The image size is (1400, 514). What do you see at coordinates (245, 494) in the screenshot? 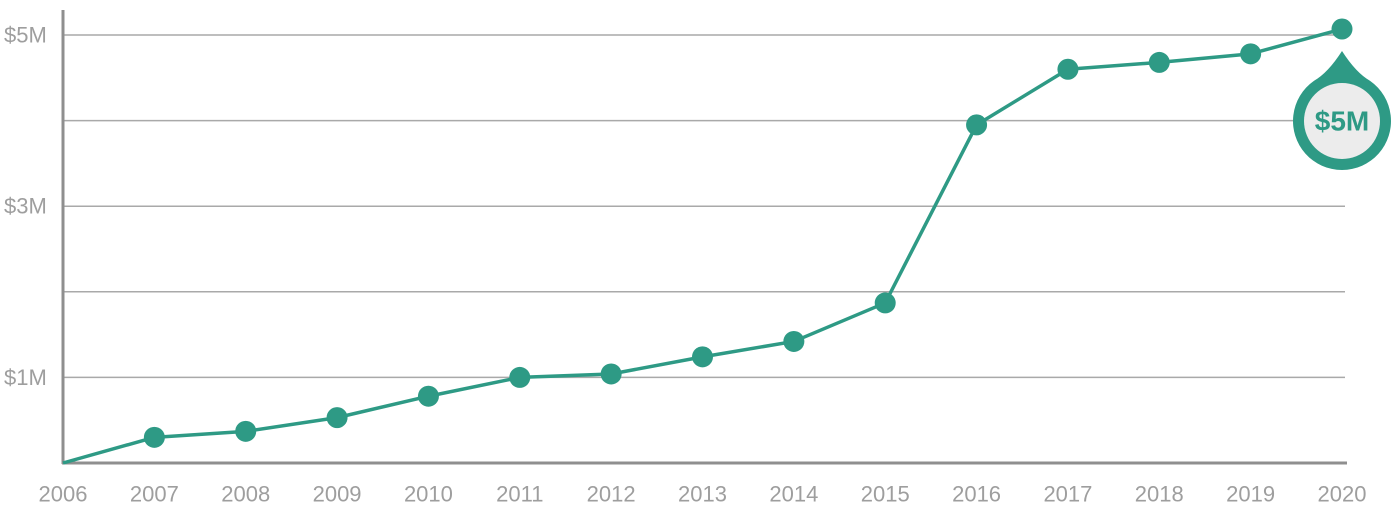
I see `x-tick-label: 2008` at bounding box center [245, 494].